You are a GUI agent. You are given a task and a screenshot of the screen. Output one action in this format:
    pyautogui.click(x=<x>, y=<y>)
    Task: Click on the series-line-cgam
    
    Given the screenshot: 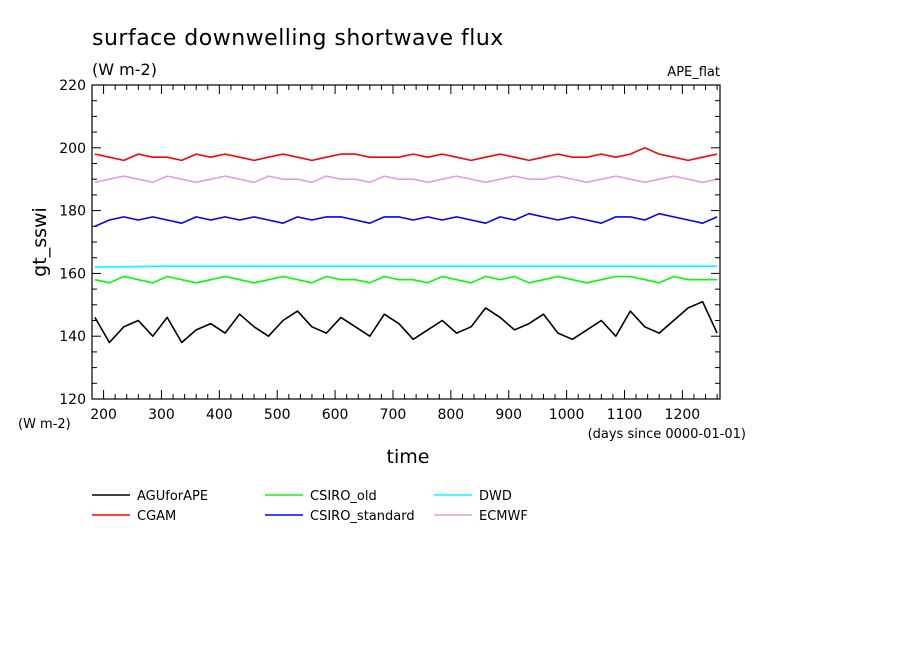 What is the action you would take?
    pyautogui.click(x=406, y=154)
    